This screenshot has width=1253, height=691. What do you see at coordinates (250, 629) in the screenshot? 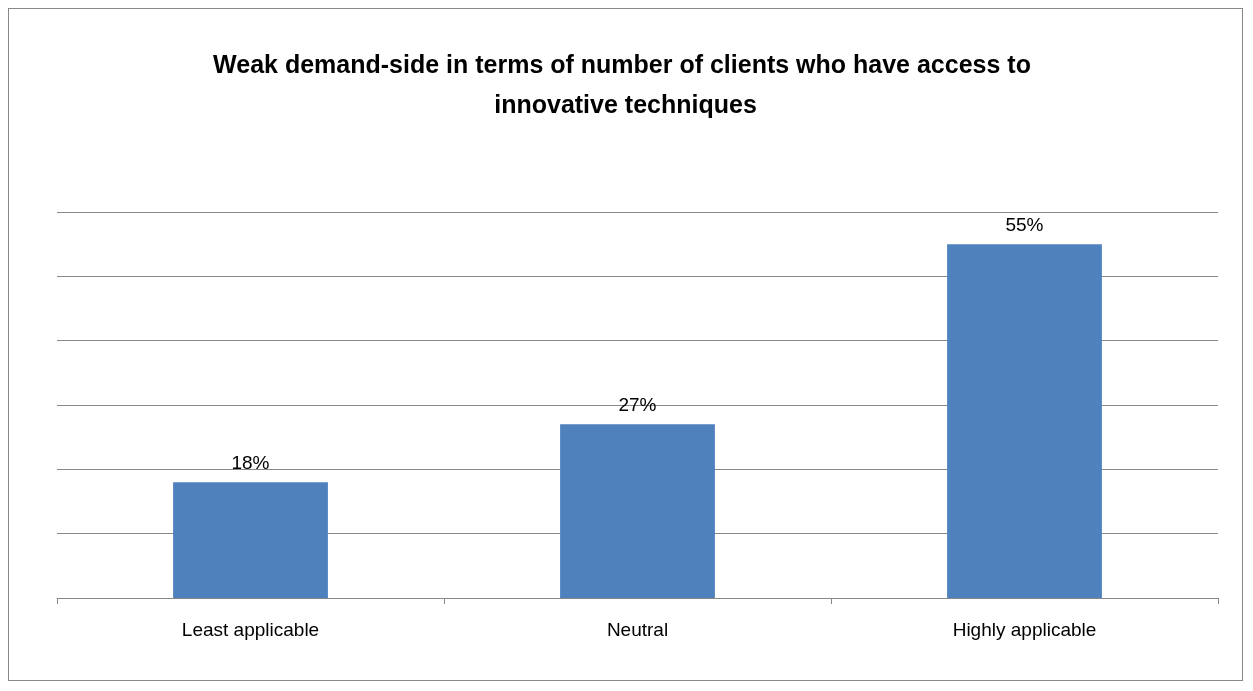
I see `x-tick-label: Least applicable` at bounding box center [250, 629].